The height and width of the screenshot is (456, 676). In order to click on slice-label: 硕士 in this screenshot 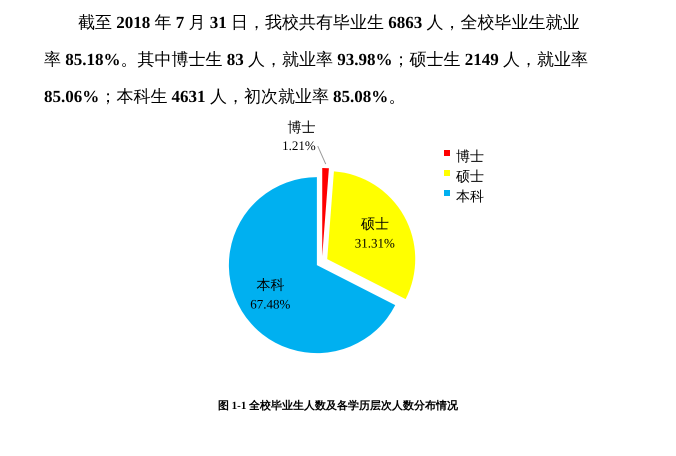, I will do `click(374, 224)`.